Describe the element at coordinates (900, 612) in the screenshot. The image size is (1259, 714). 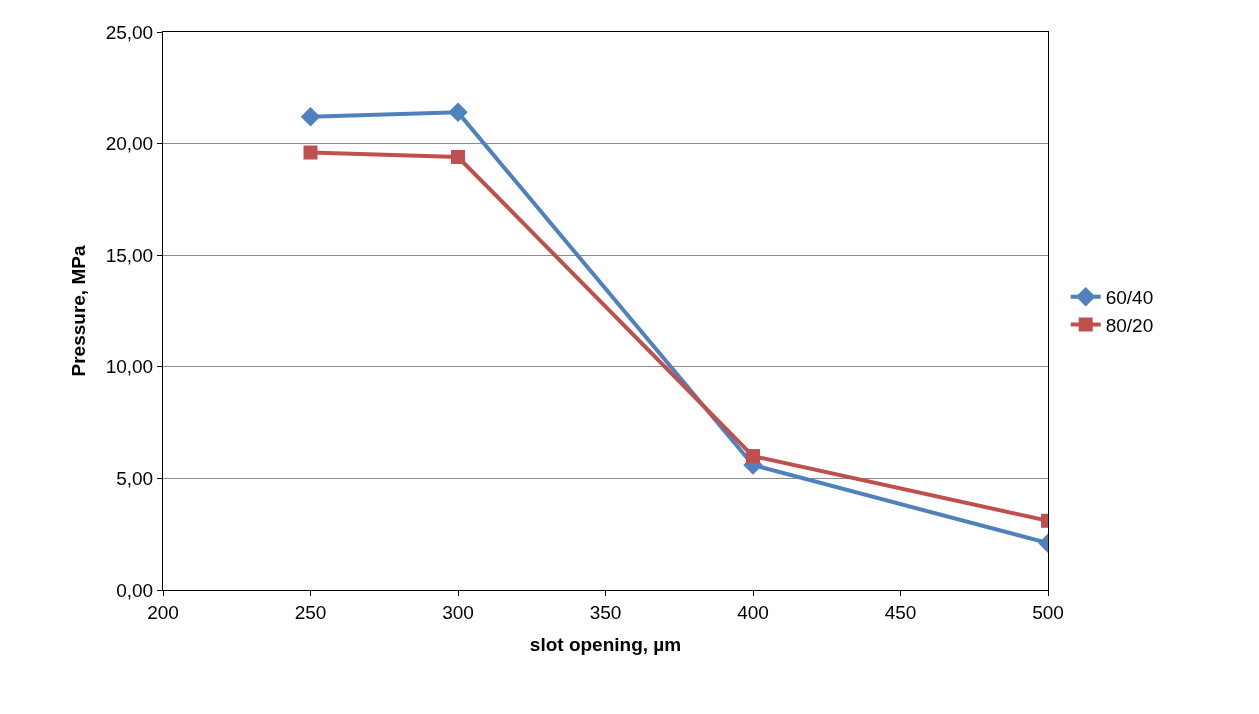
I see `x-tick-label: 450` at that location.